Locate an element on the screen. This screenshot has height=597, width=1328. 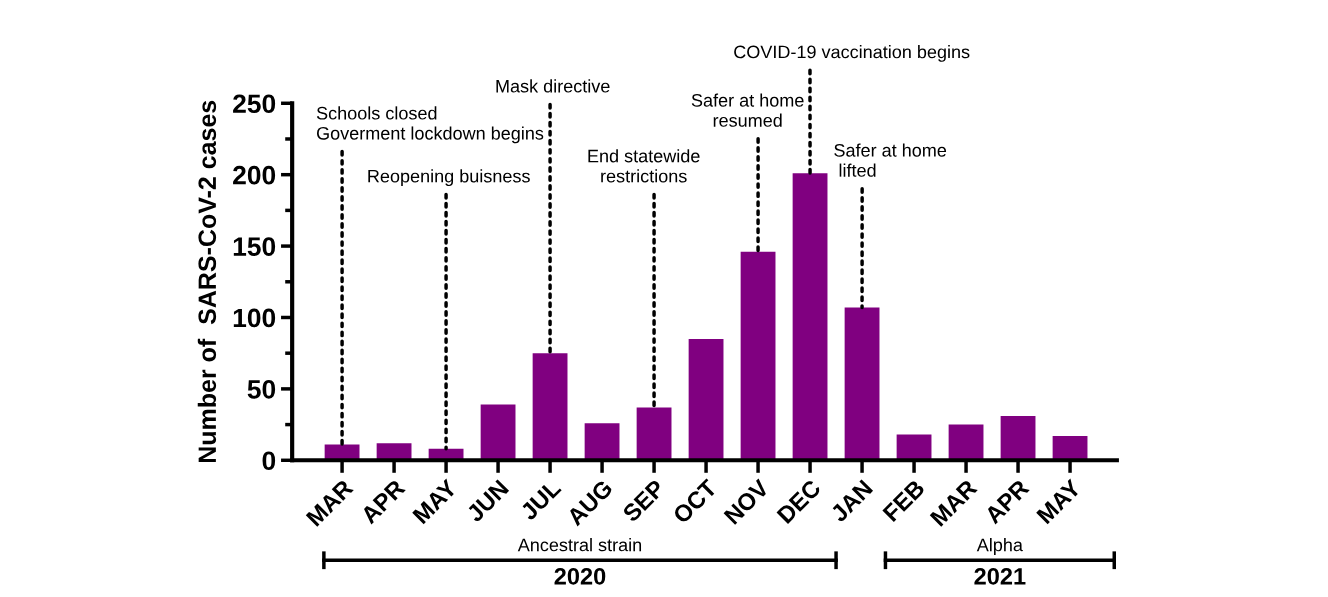
annotation: Safer at home lifted is located at coordinates (890, 160).